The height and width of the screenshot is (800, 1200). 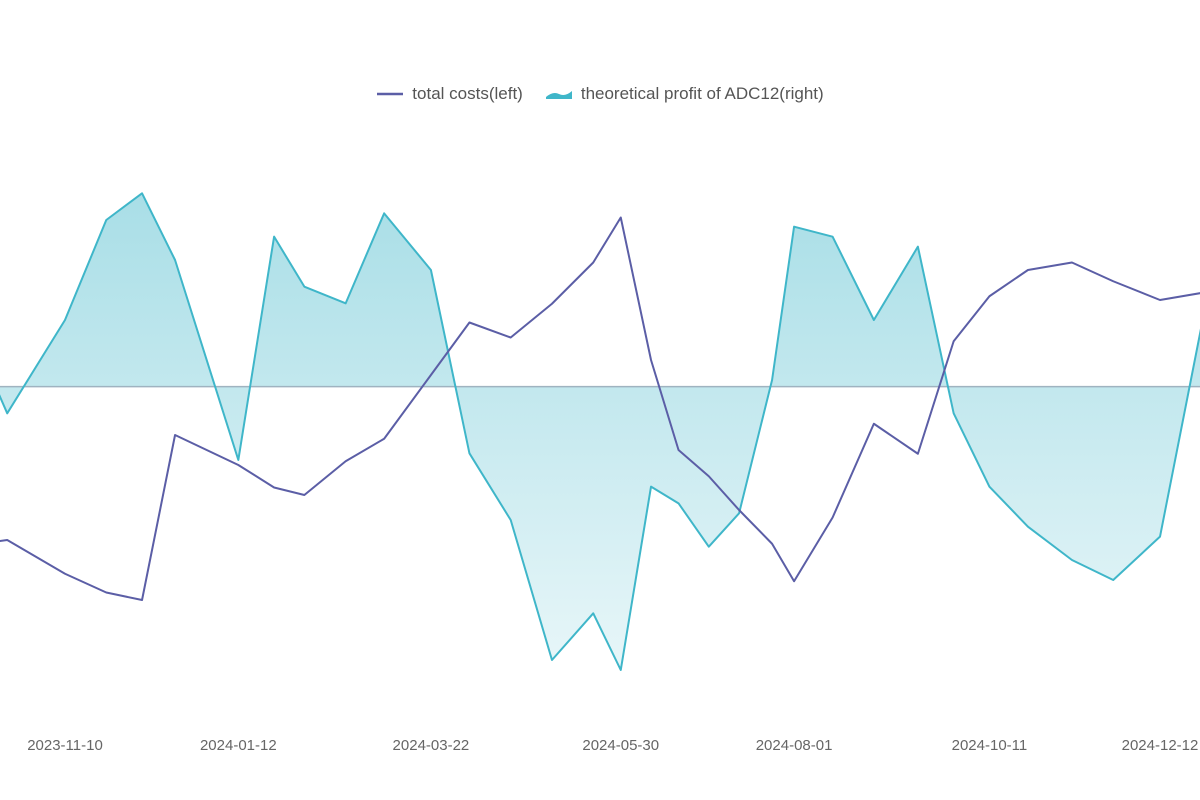 I want to click on x-tick-label: 2024-08-01, so click(x=794, y=745).